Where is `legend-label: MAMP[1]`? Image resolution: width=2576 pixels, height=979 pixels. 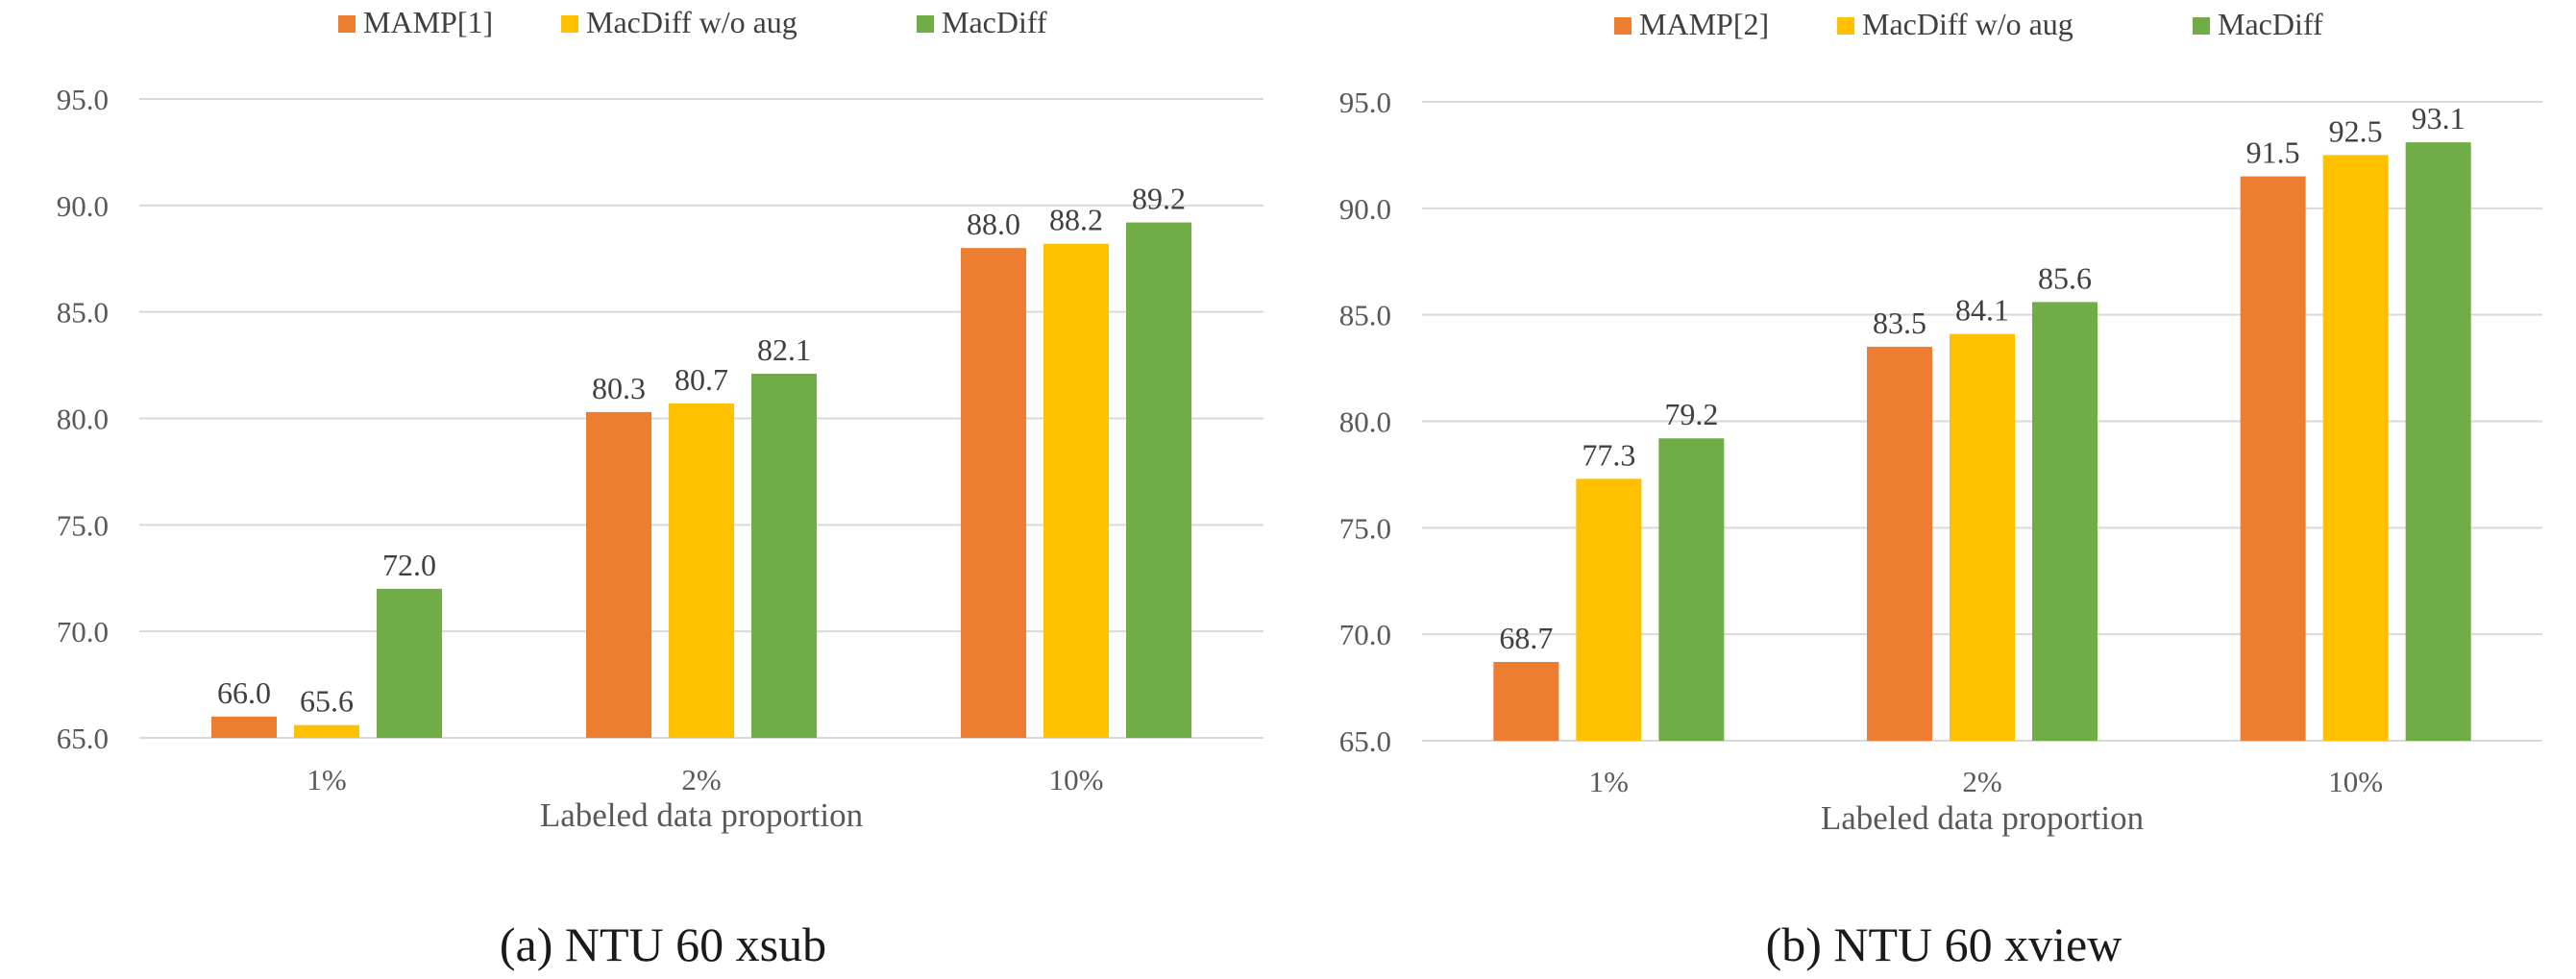 legend-label: MAMP[1] is located at coordinates (428, 22).